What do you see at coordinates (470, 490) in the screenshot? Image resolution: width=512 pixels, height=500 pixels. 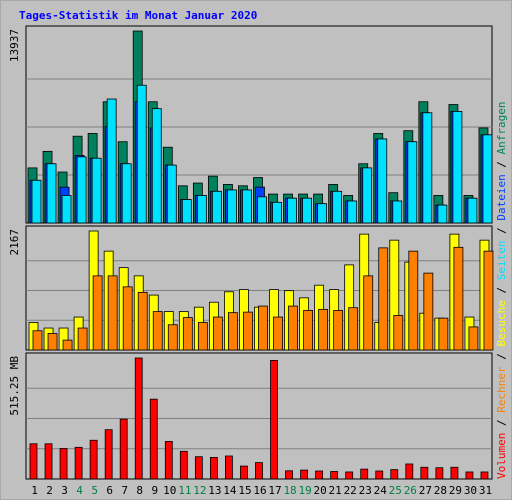 I see `x-tick-label-day-30: 30` at bounding box center [470, 490].